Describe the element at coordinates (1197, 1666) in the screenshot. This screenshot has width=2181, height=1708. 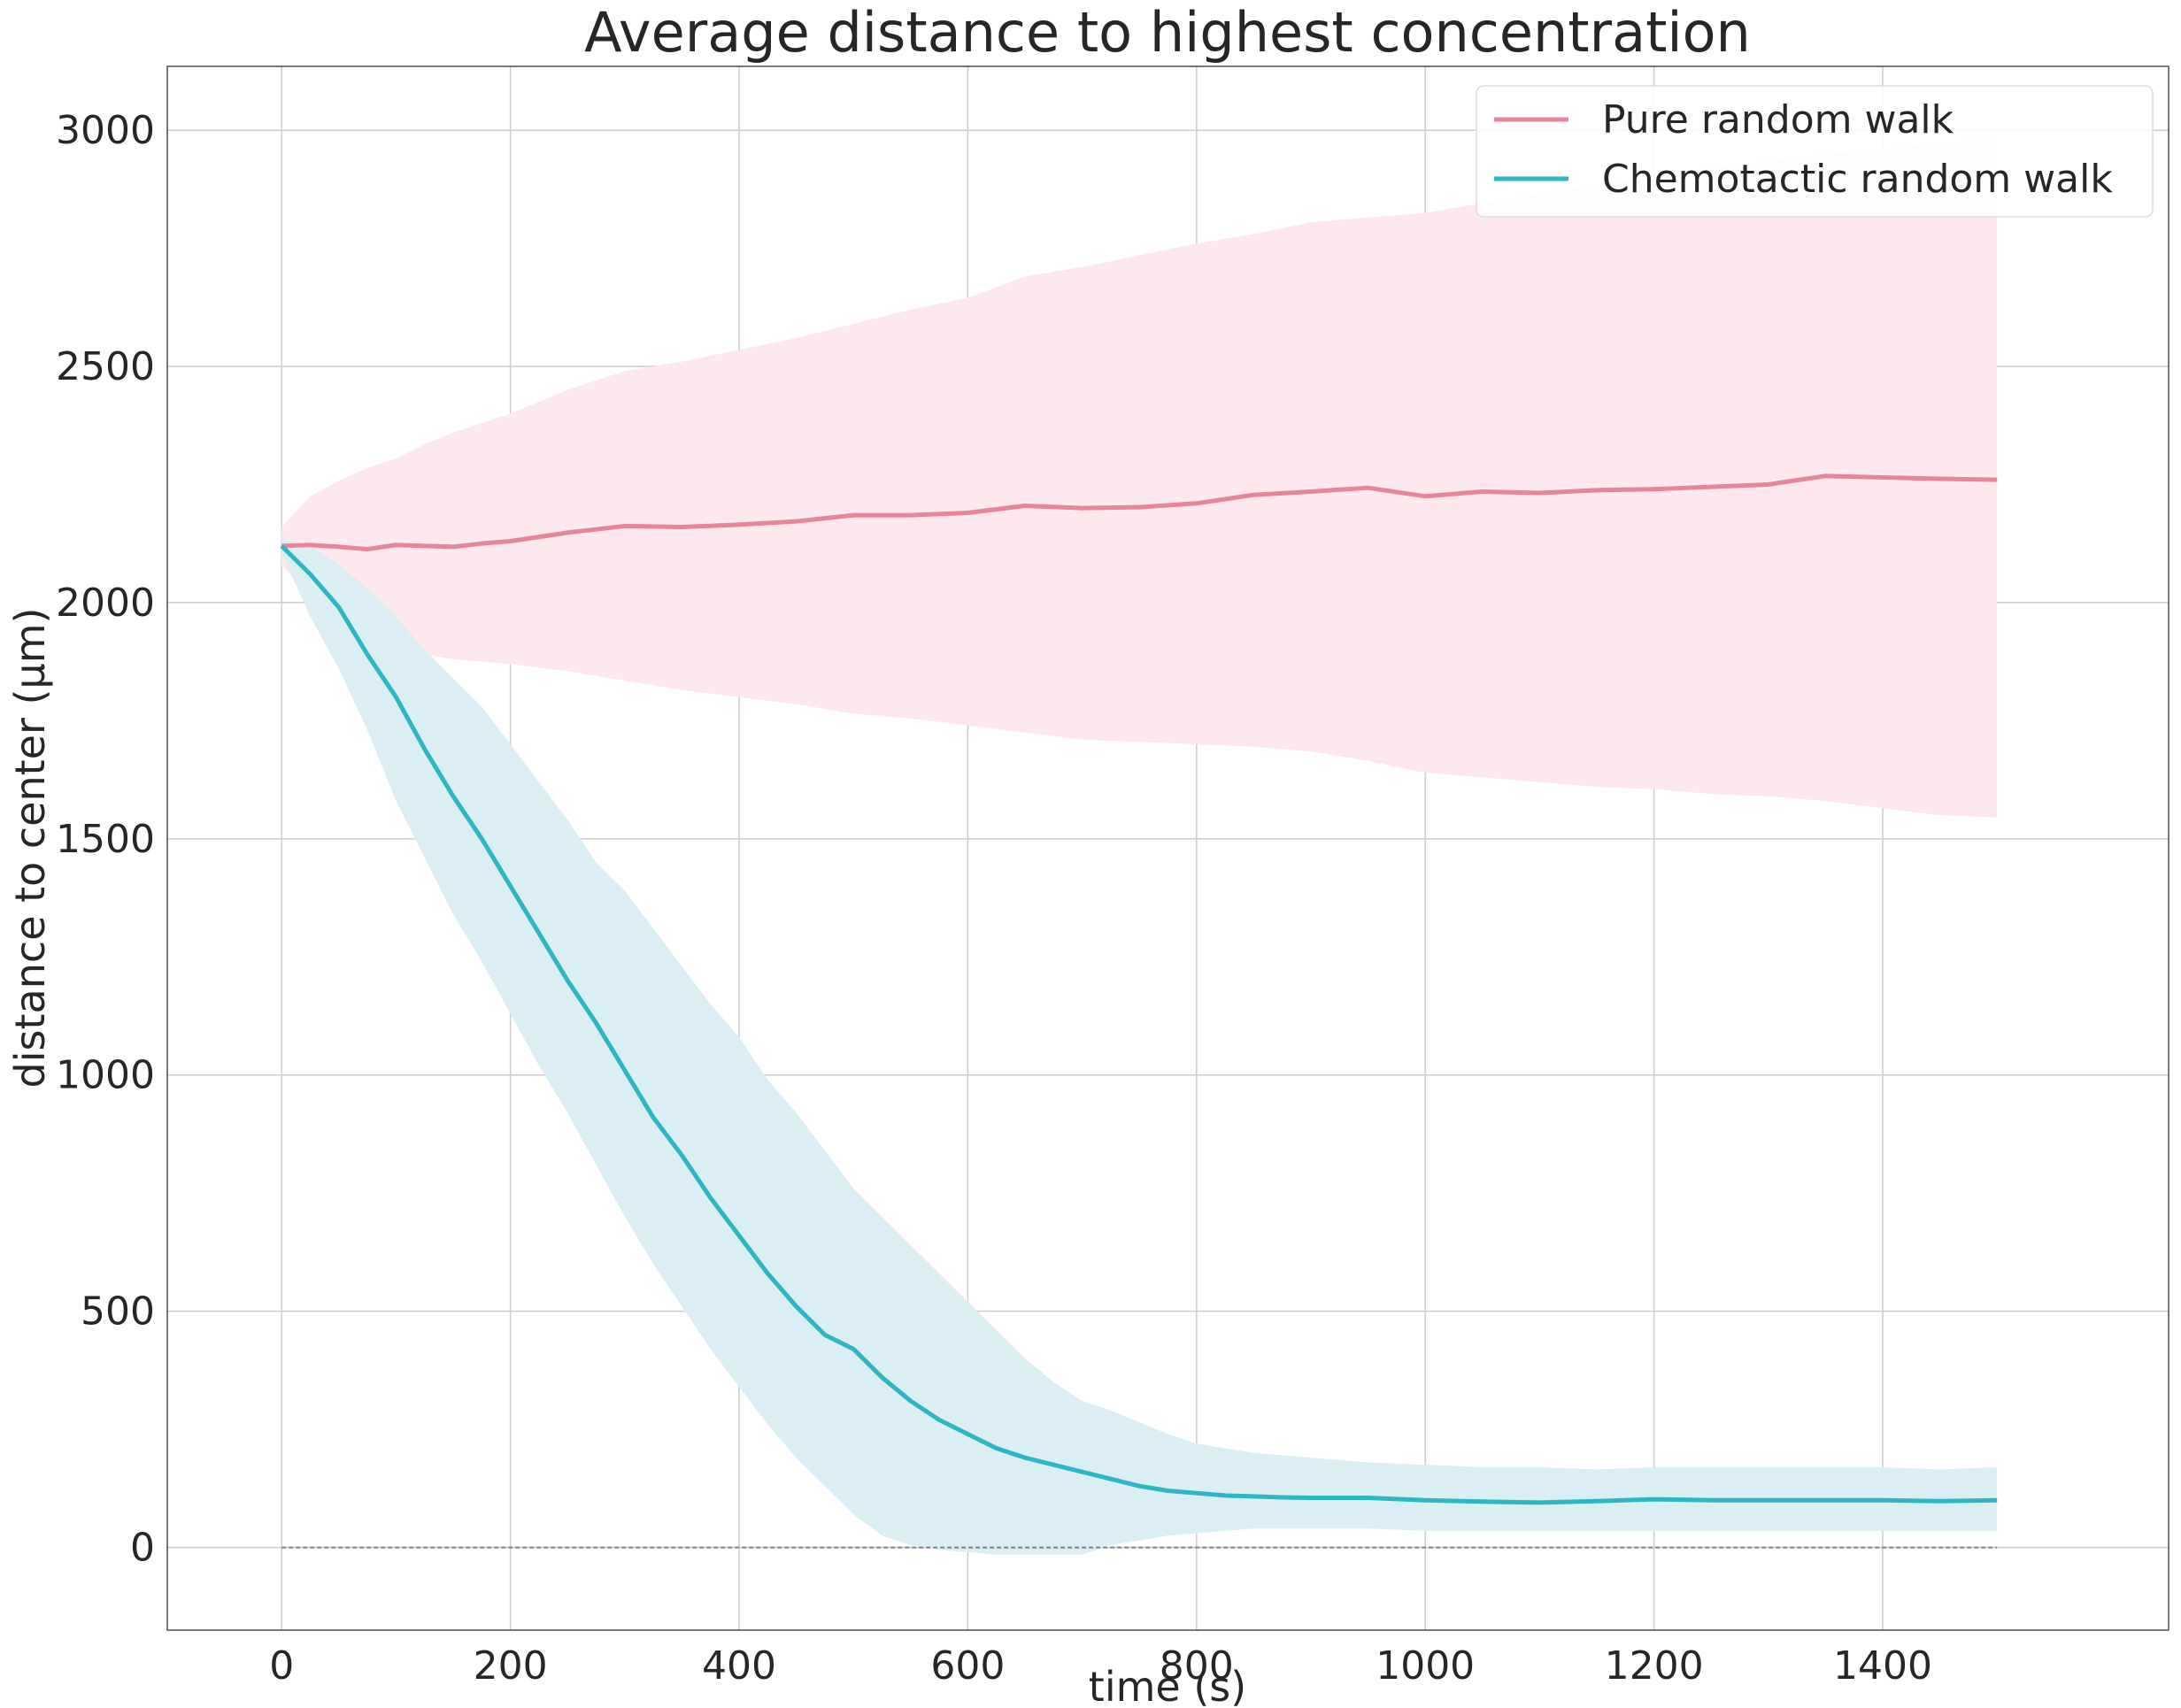
I see `x-tick-label: 800` at that location.